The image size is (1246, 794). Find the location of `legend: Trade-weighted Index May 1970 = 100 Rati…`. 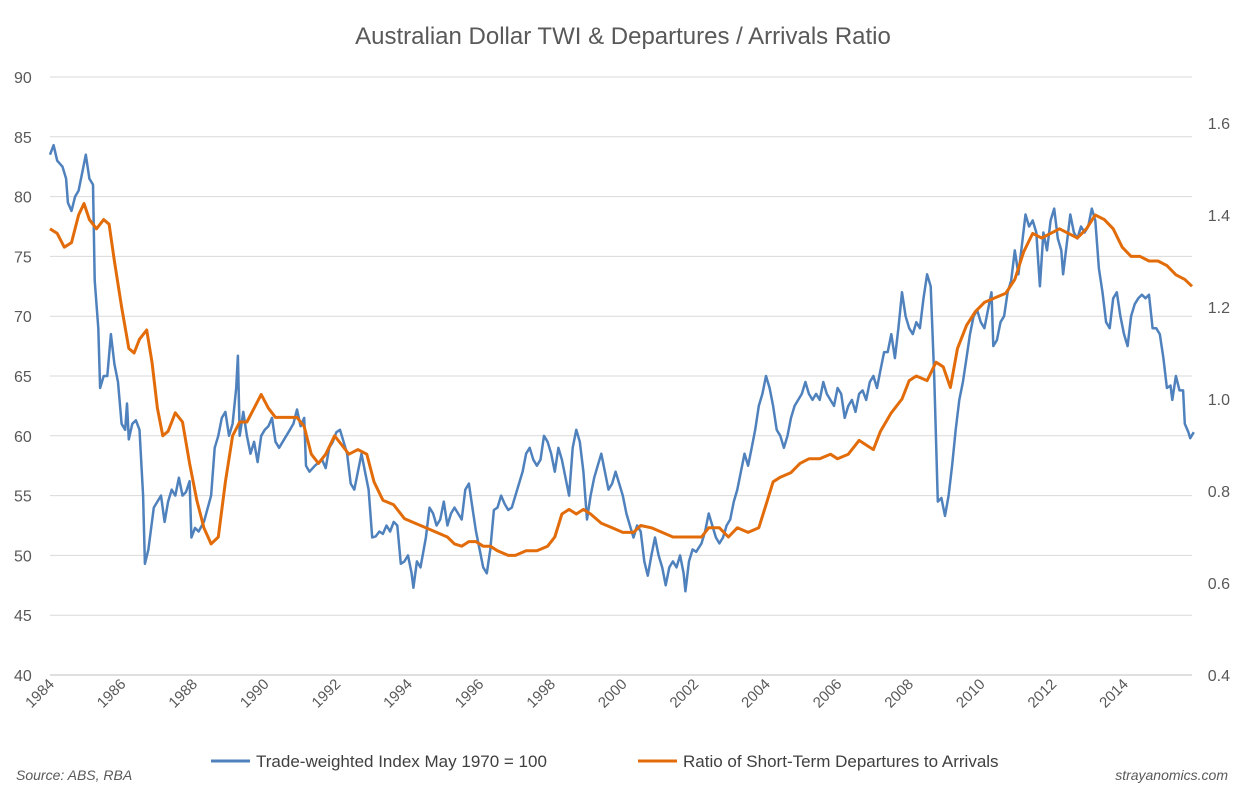

legend: Trade-weighted Index May 1970 = 100 Rati… is located at coordinates (605, 761).